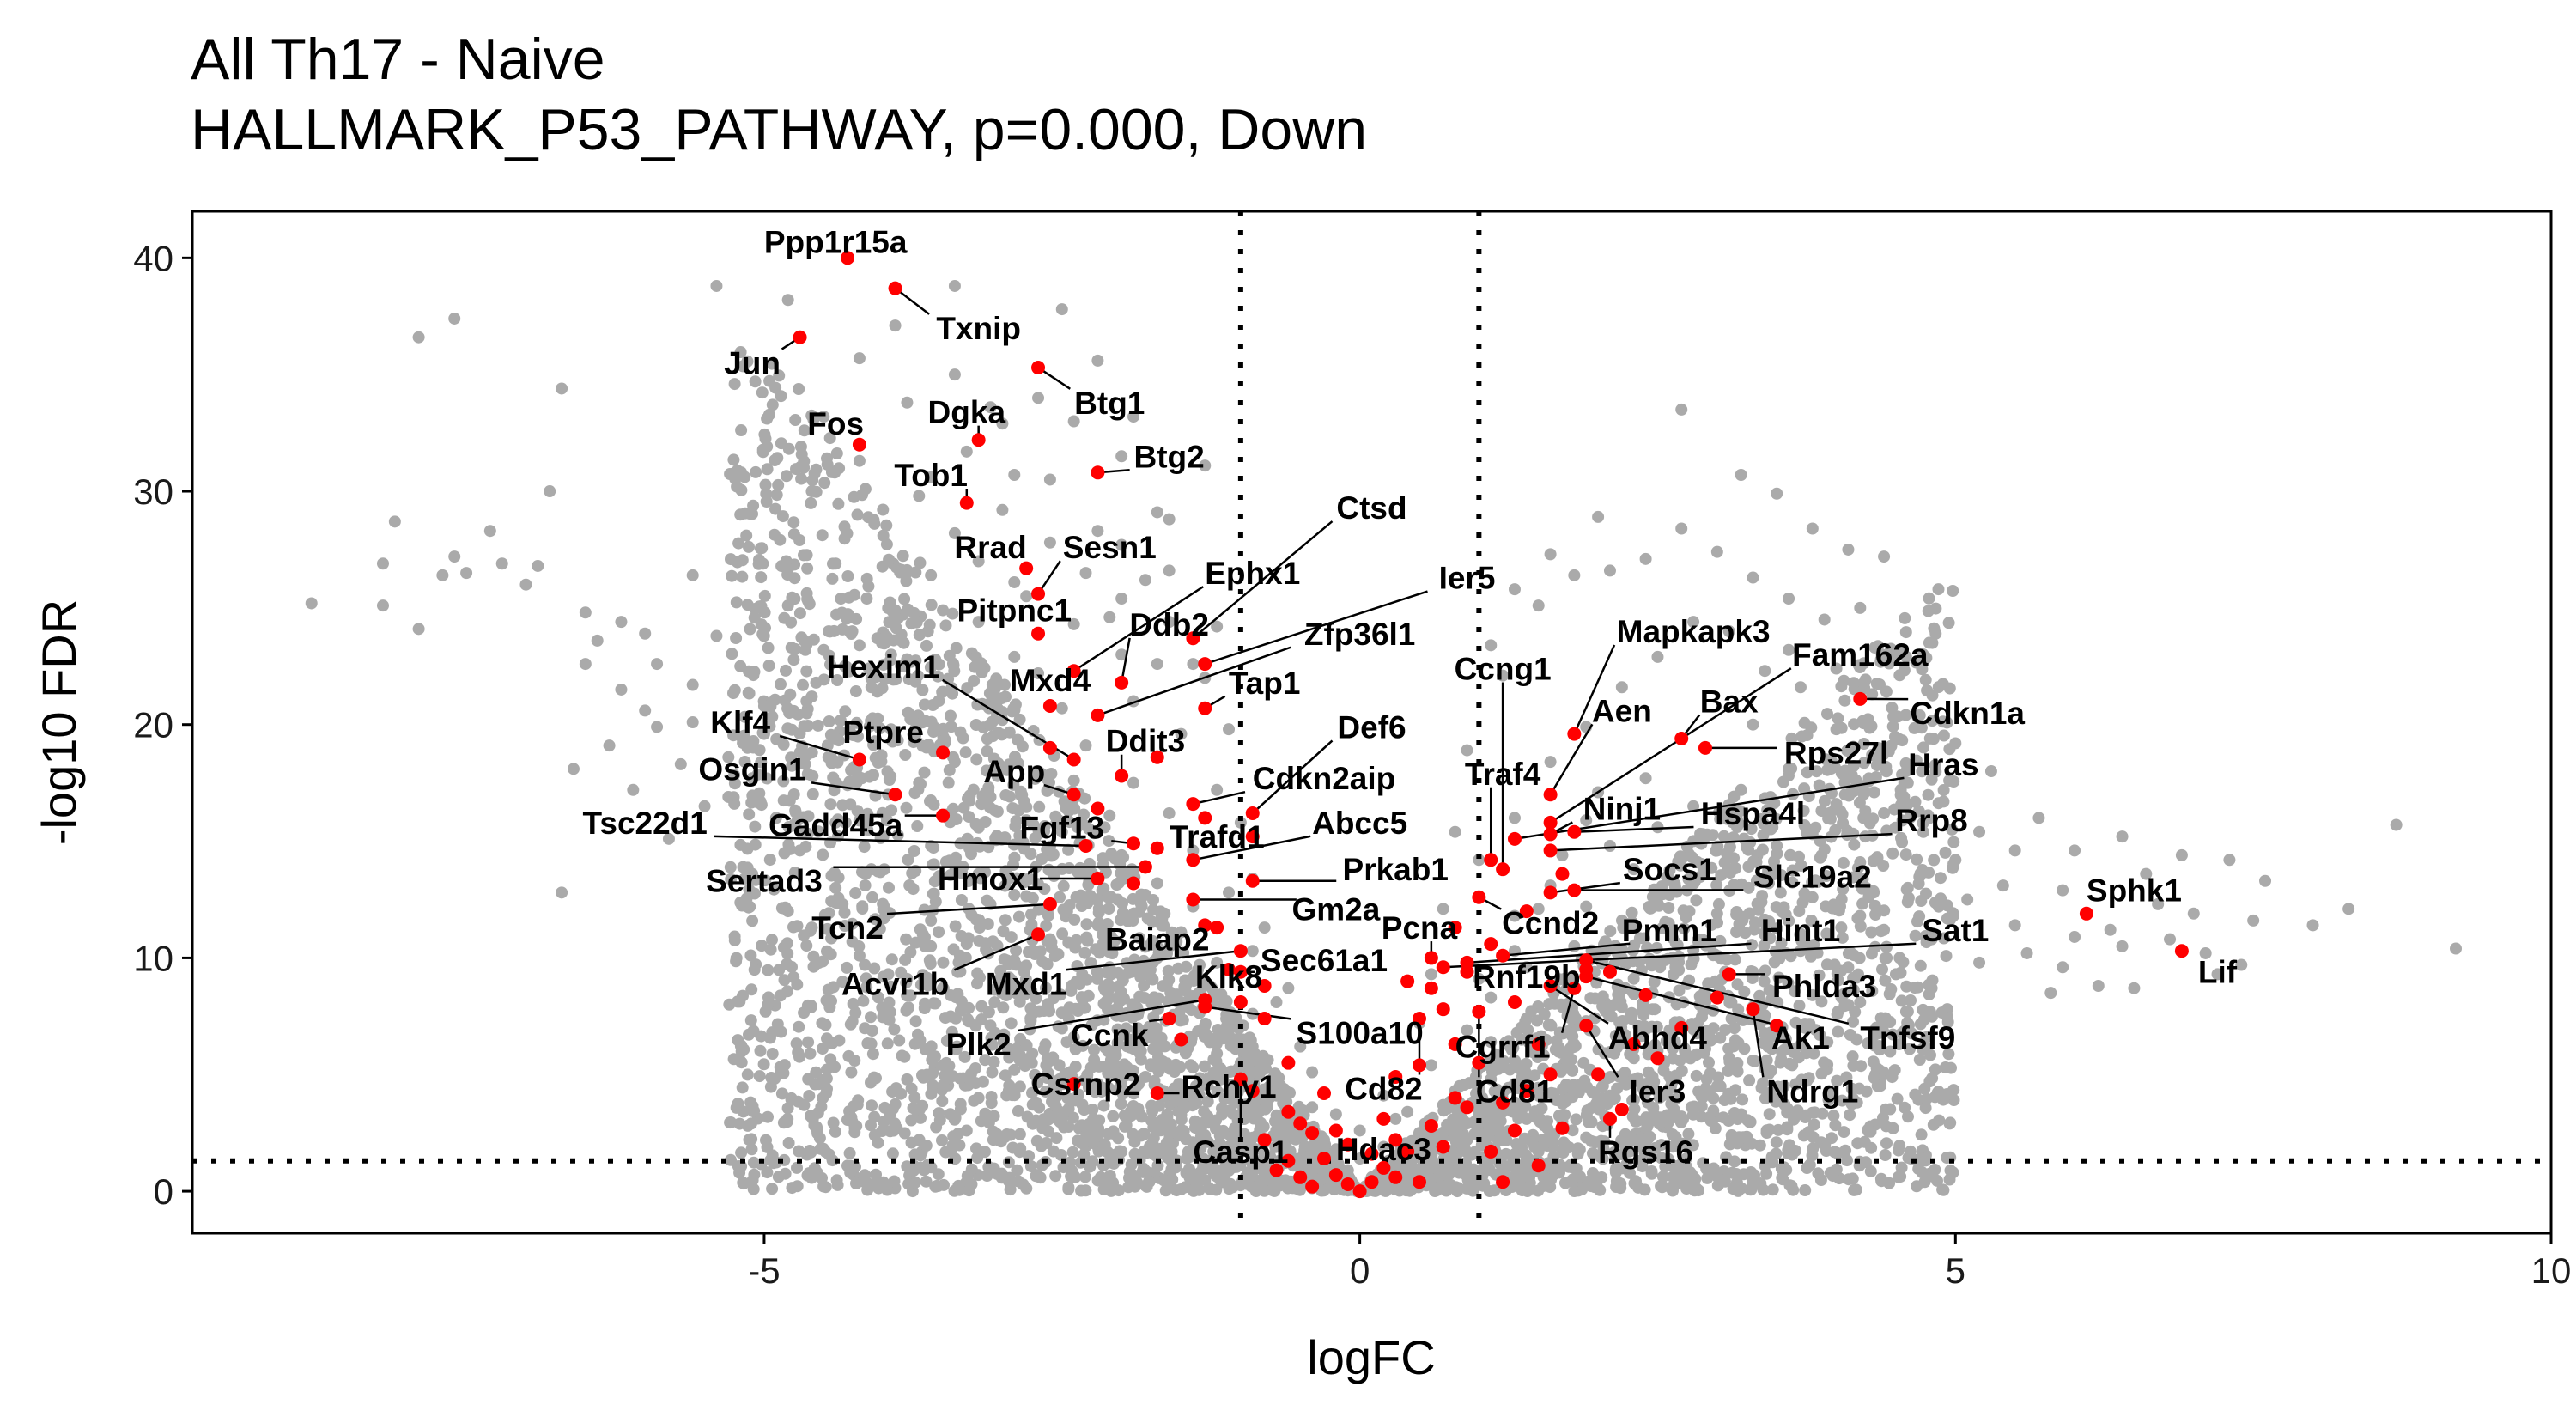 The width and height of the screenshot is (2576, 1417). What do you see at coordinates (895, 795) in the screenshot?
I see `pathway-point-osgin1` at bounding box center [895, 795].